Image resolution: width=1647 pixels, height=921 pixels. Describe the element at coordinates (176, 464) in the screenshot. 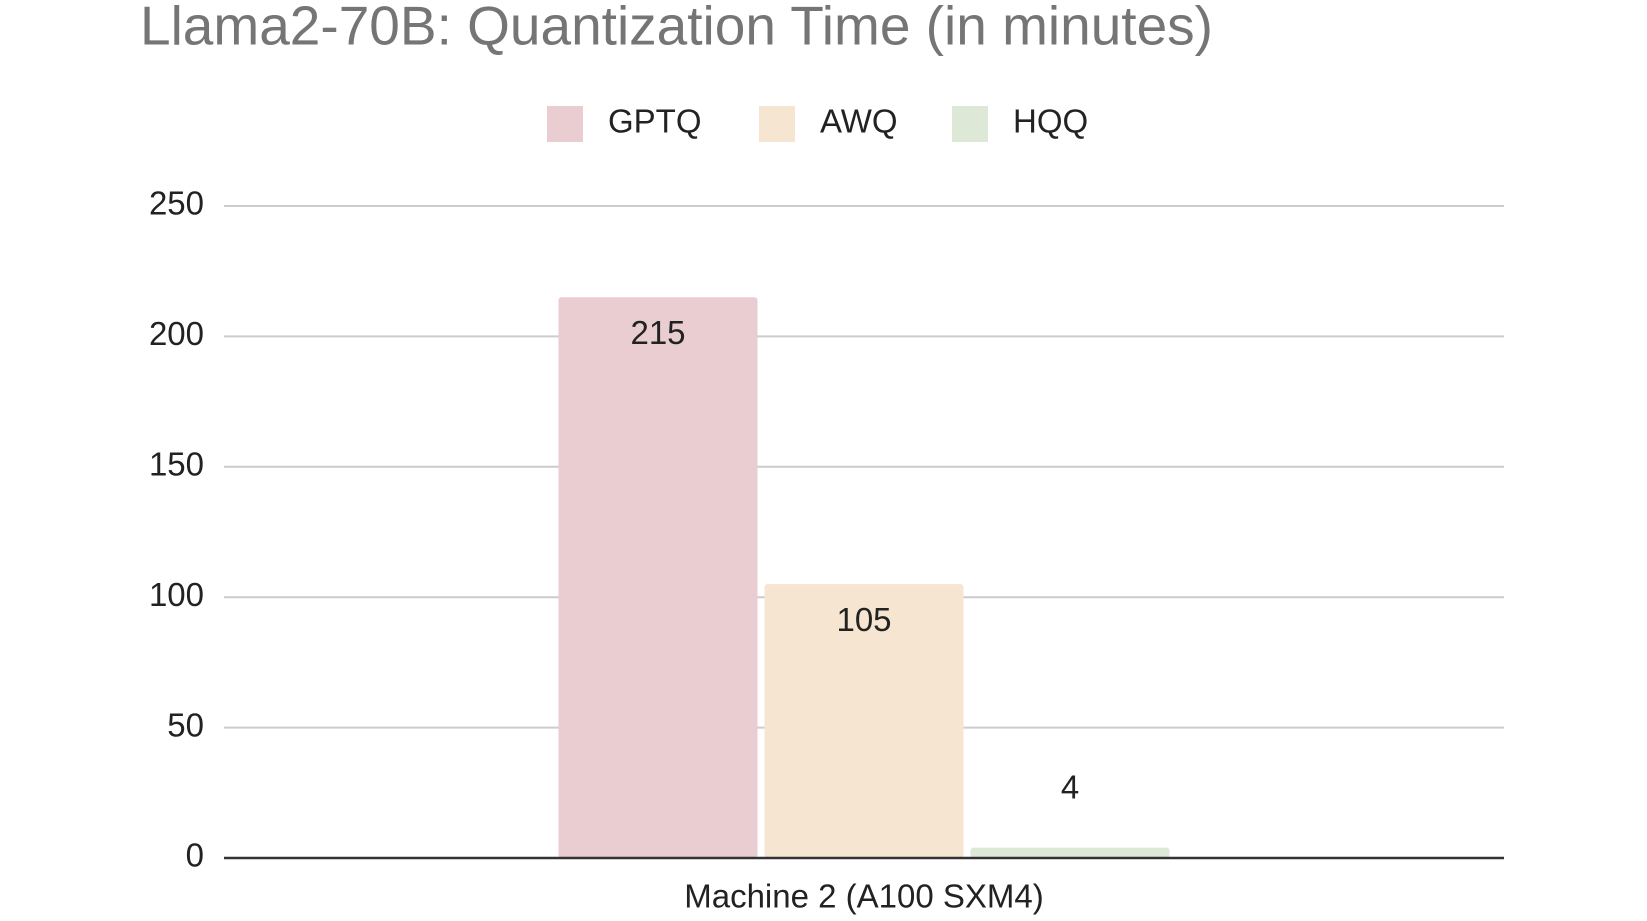

I see `y-tick-label: 150` at that location.